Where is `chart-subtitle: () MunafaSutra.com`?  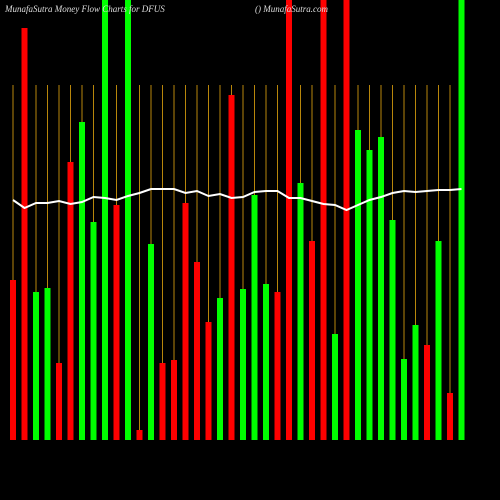 chart-subtitle: () MunafaSutra.com is located at coordinates (291, 9).